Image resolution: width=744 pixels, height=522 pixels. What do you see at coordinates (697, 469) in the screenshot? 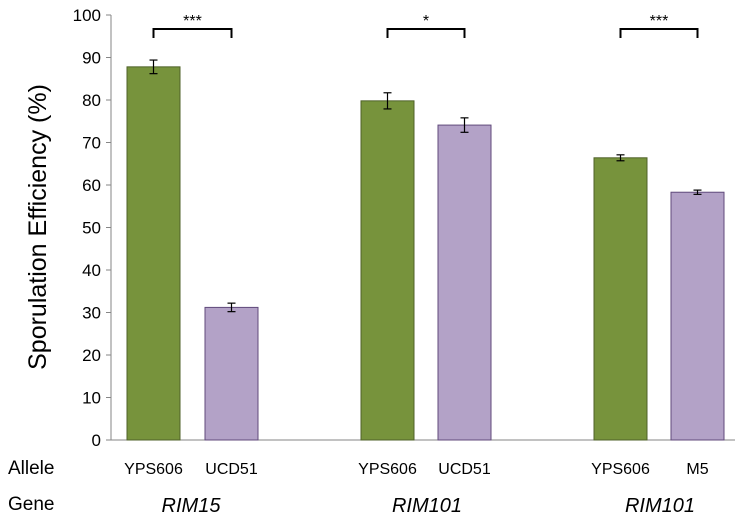
I see `allele-label: M5` at bounding box center [697, 469].